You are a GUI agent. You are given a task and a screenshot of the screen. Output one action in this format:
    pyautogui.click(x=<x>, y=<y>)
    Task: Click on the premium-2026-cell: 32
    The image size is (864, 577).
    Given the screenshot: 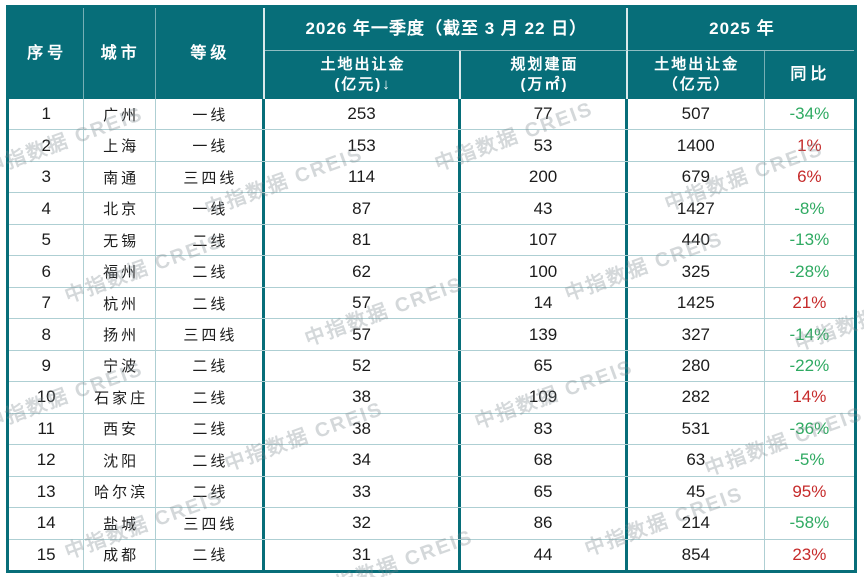 What is the action you would take?
    pyautogui.click(x=363, y=523)
    